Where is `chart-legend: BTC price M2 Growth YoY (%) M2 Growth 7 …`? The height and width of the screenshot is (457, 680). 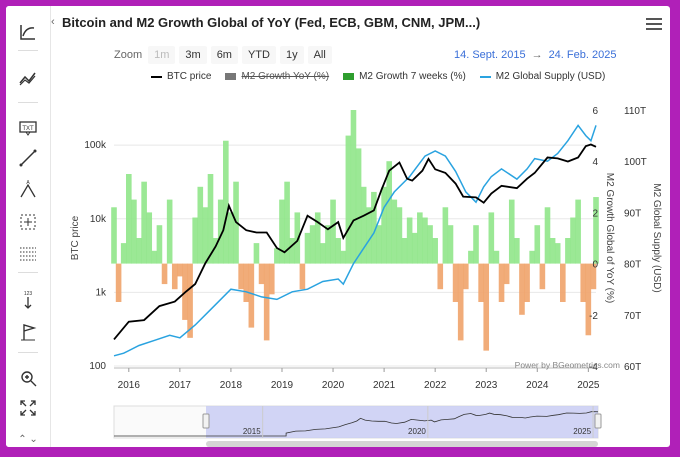
chart-legend: BTC price M2 Growth YoY (%) M2 Growth 7 … is located at coordinates (385, 76).